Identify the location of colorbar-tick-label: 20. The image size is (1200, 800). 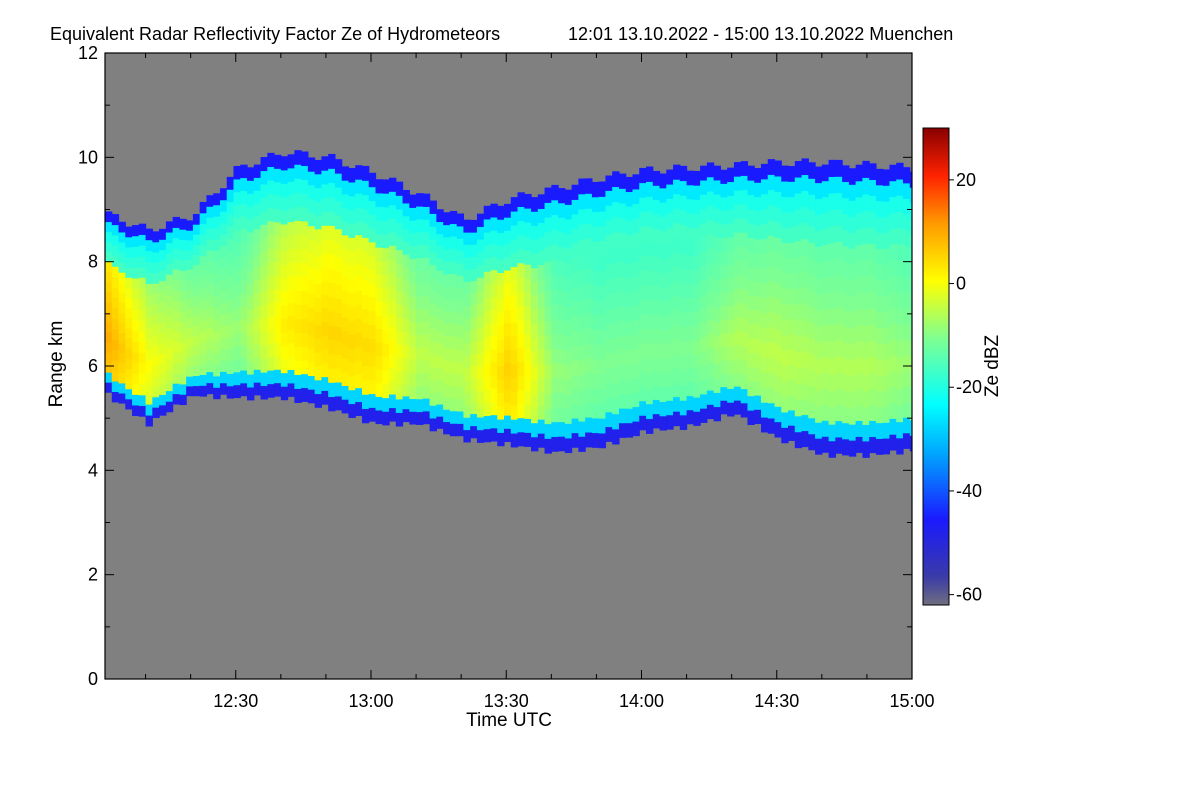
(966, 180).